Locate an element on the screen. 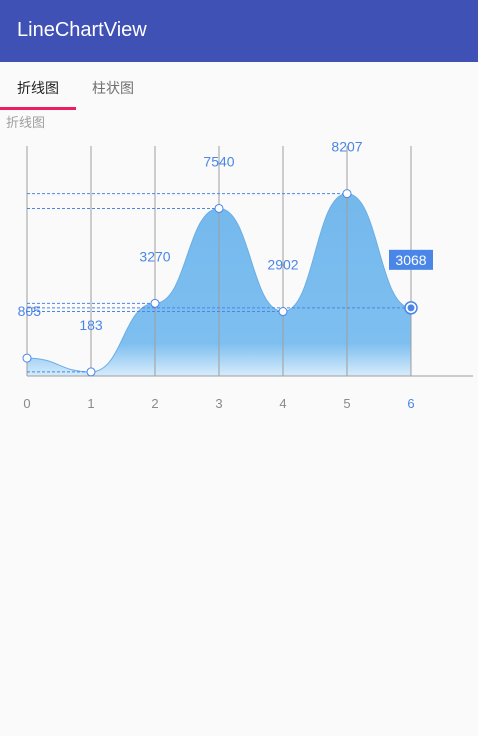  value-label-3: 7540 is located at coordinates (218, 161).